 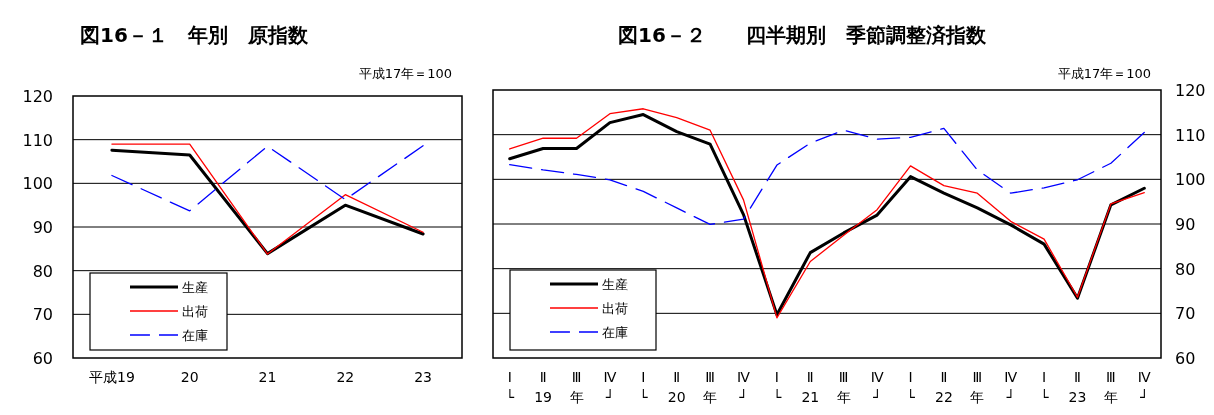 I want to click on x-tick-label: Ⅱ 20, so click(x=676, y=387).